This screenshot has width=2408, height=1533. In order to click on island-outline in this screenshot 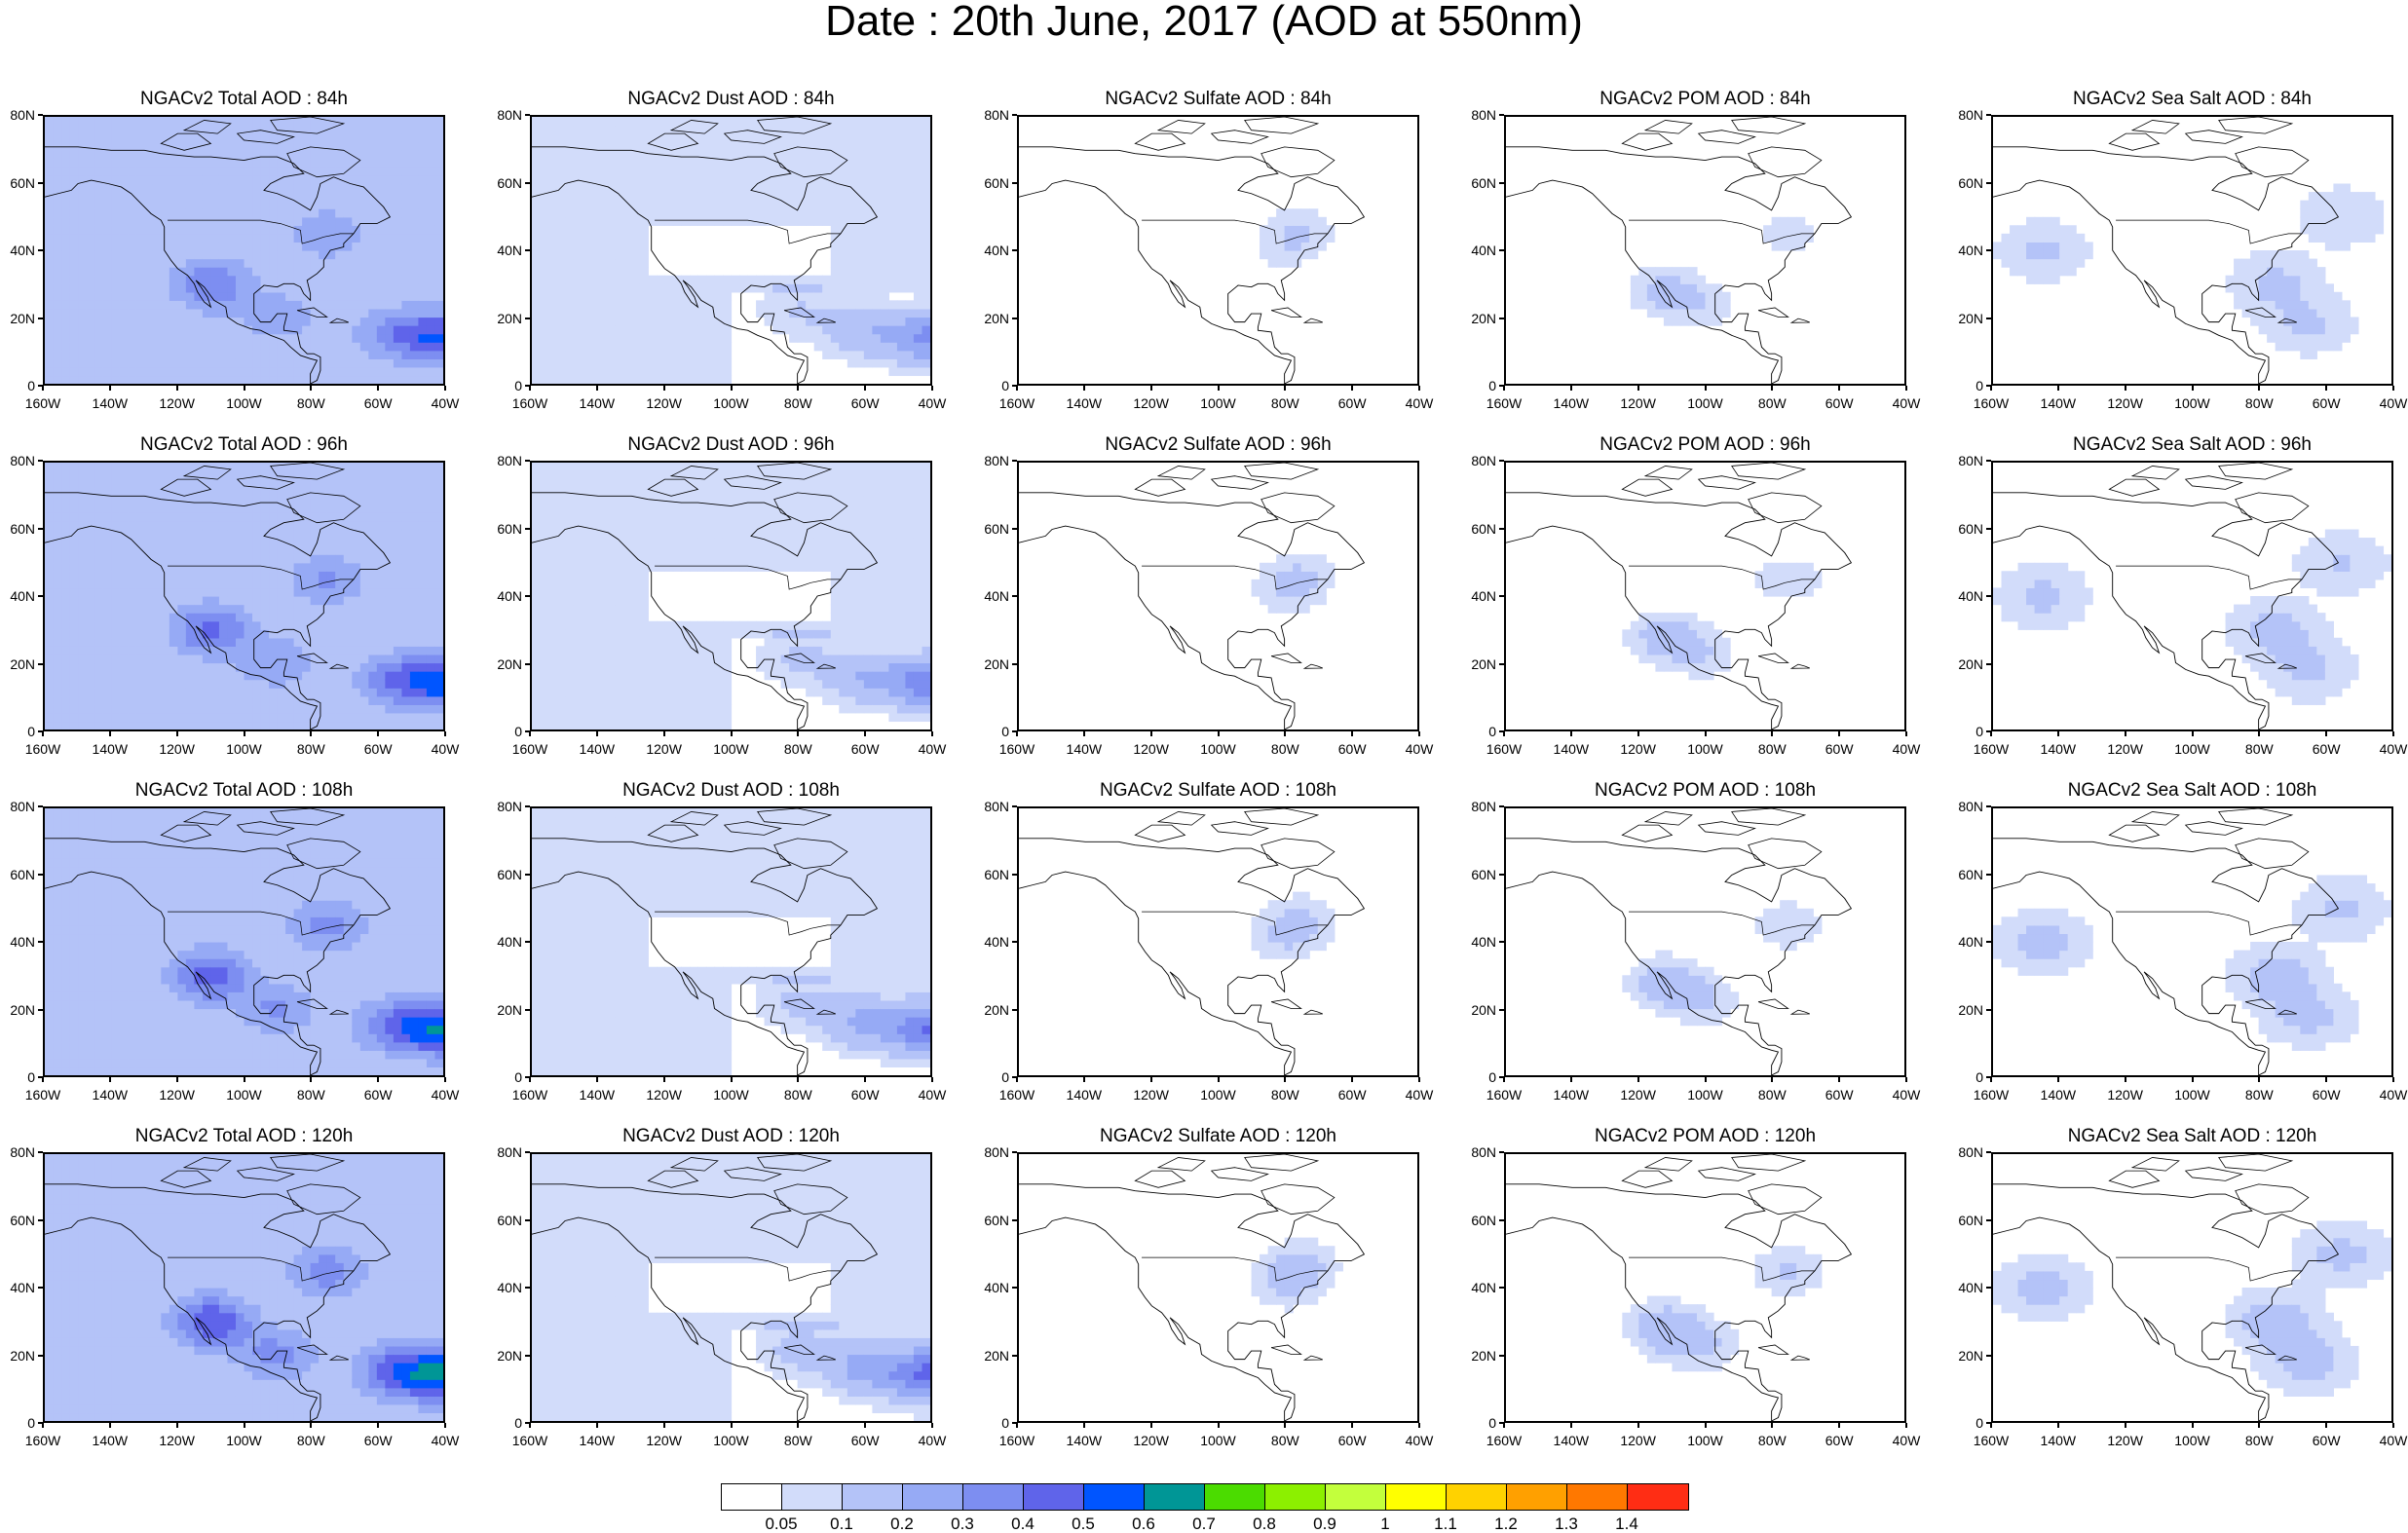, I will do `click(1286, 313)`.